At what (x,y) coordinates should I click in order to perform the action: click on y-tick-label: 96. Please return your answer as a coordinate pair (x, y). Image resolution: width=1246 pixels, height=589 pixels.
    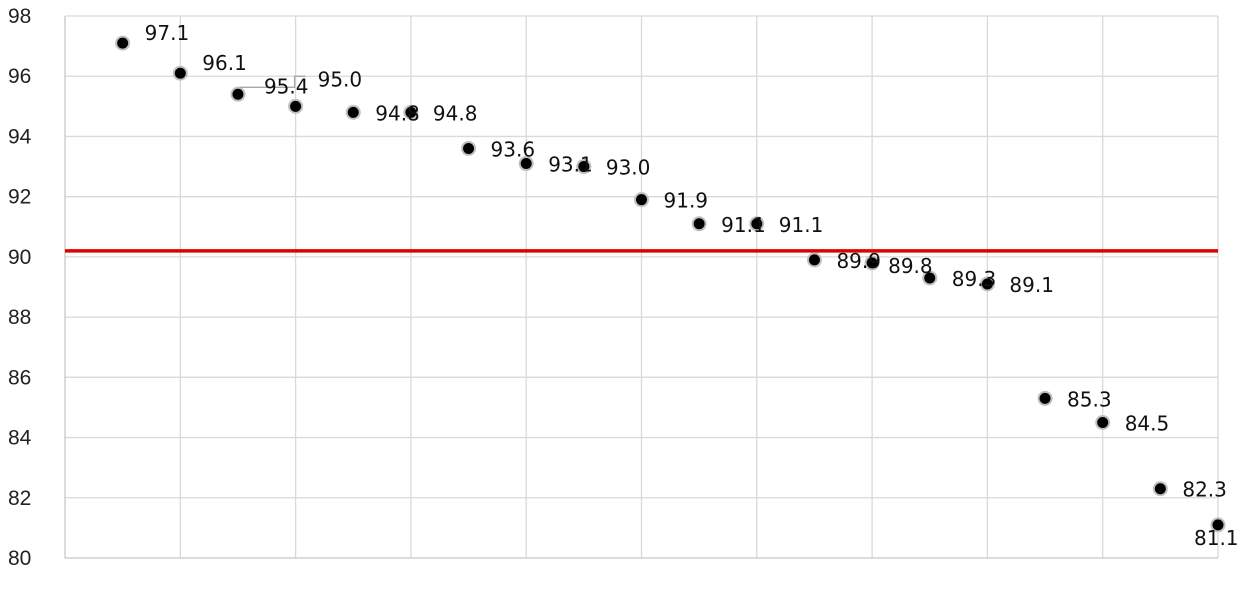
    Looking at the image, I should click on (19, 76).